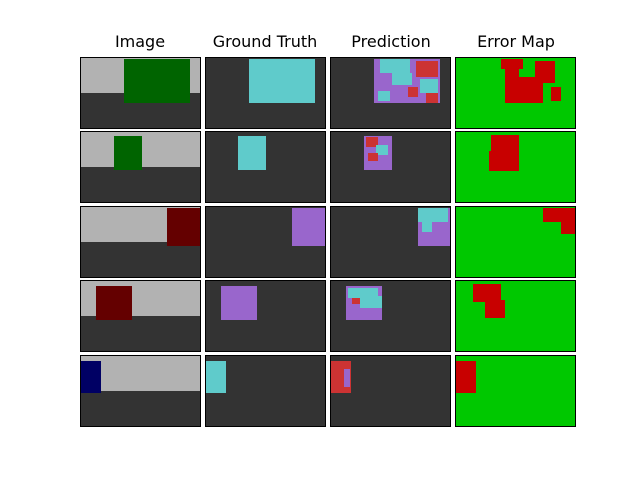  I want to click on header-prediction: Prediction, so click(391, 41).